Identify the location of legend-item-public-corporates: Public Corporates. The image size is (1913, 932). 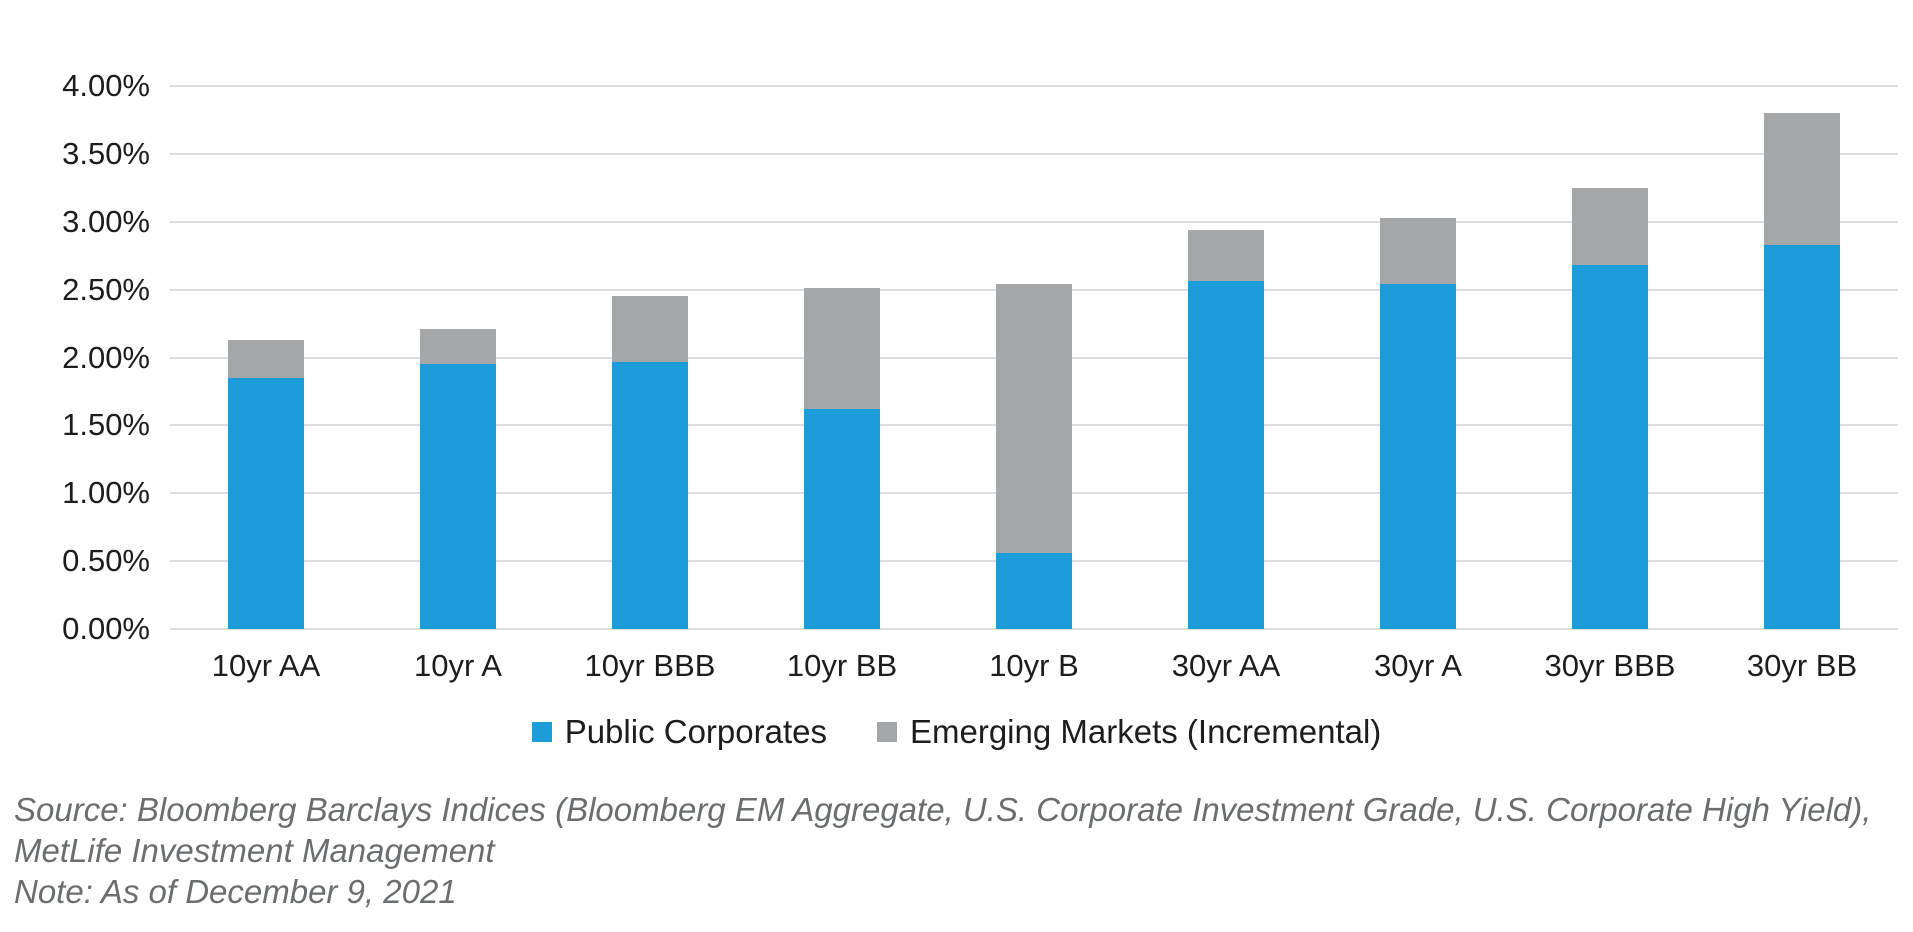
(679, 732).